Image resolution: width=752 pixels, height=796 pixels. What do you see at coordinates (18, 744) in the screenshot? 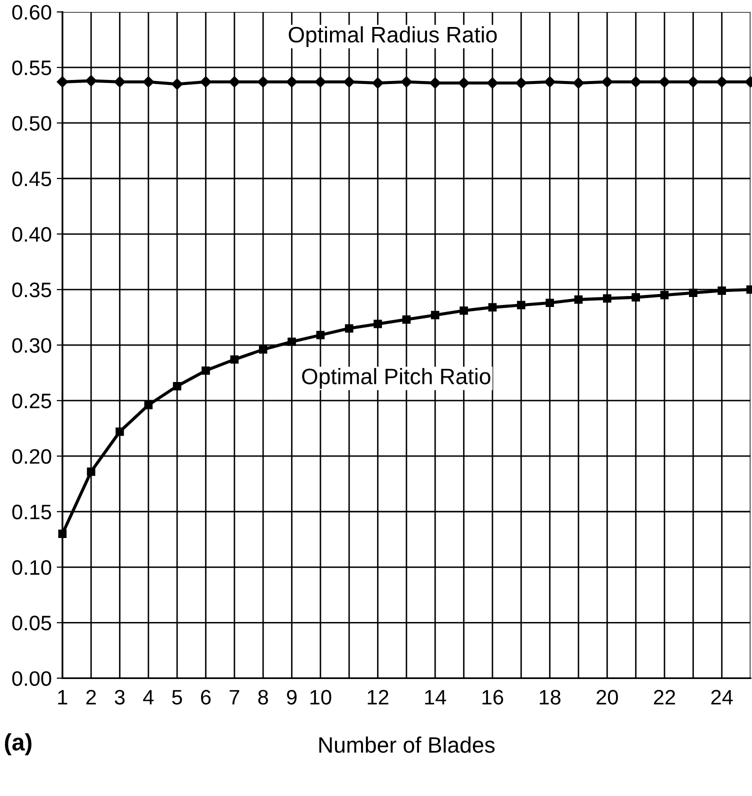
I see `text: (a)` at bounding box center [18, 744].